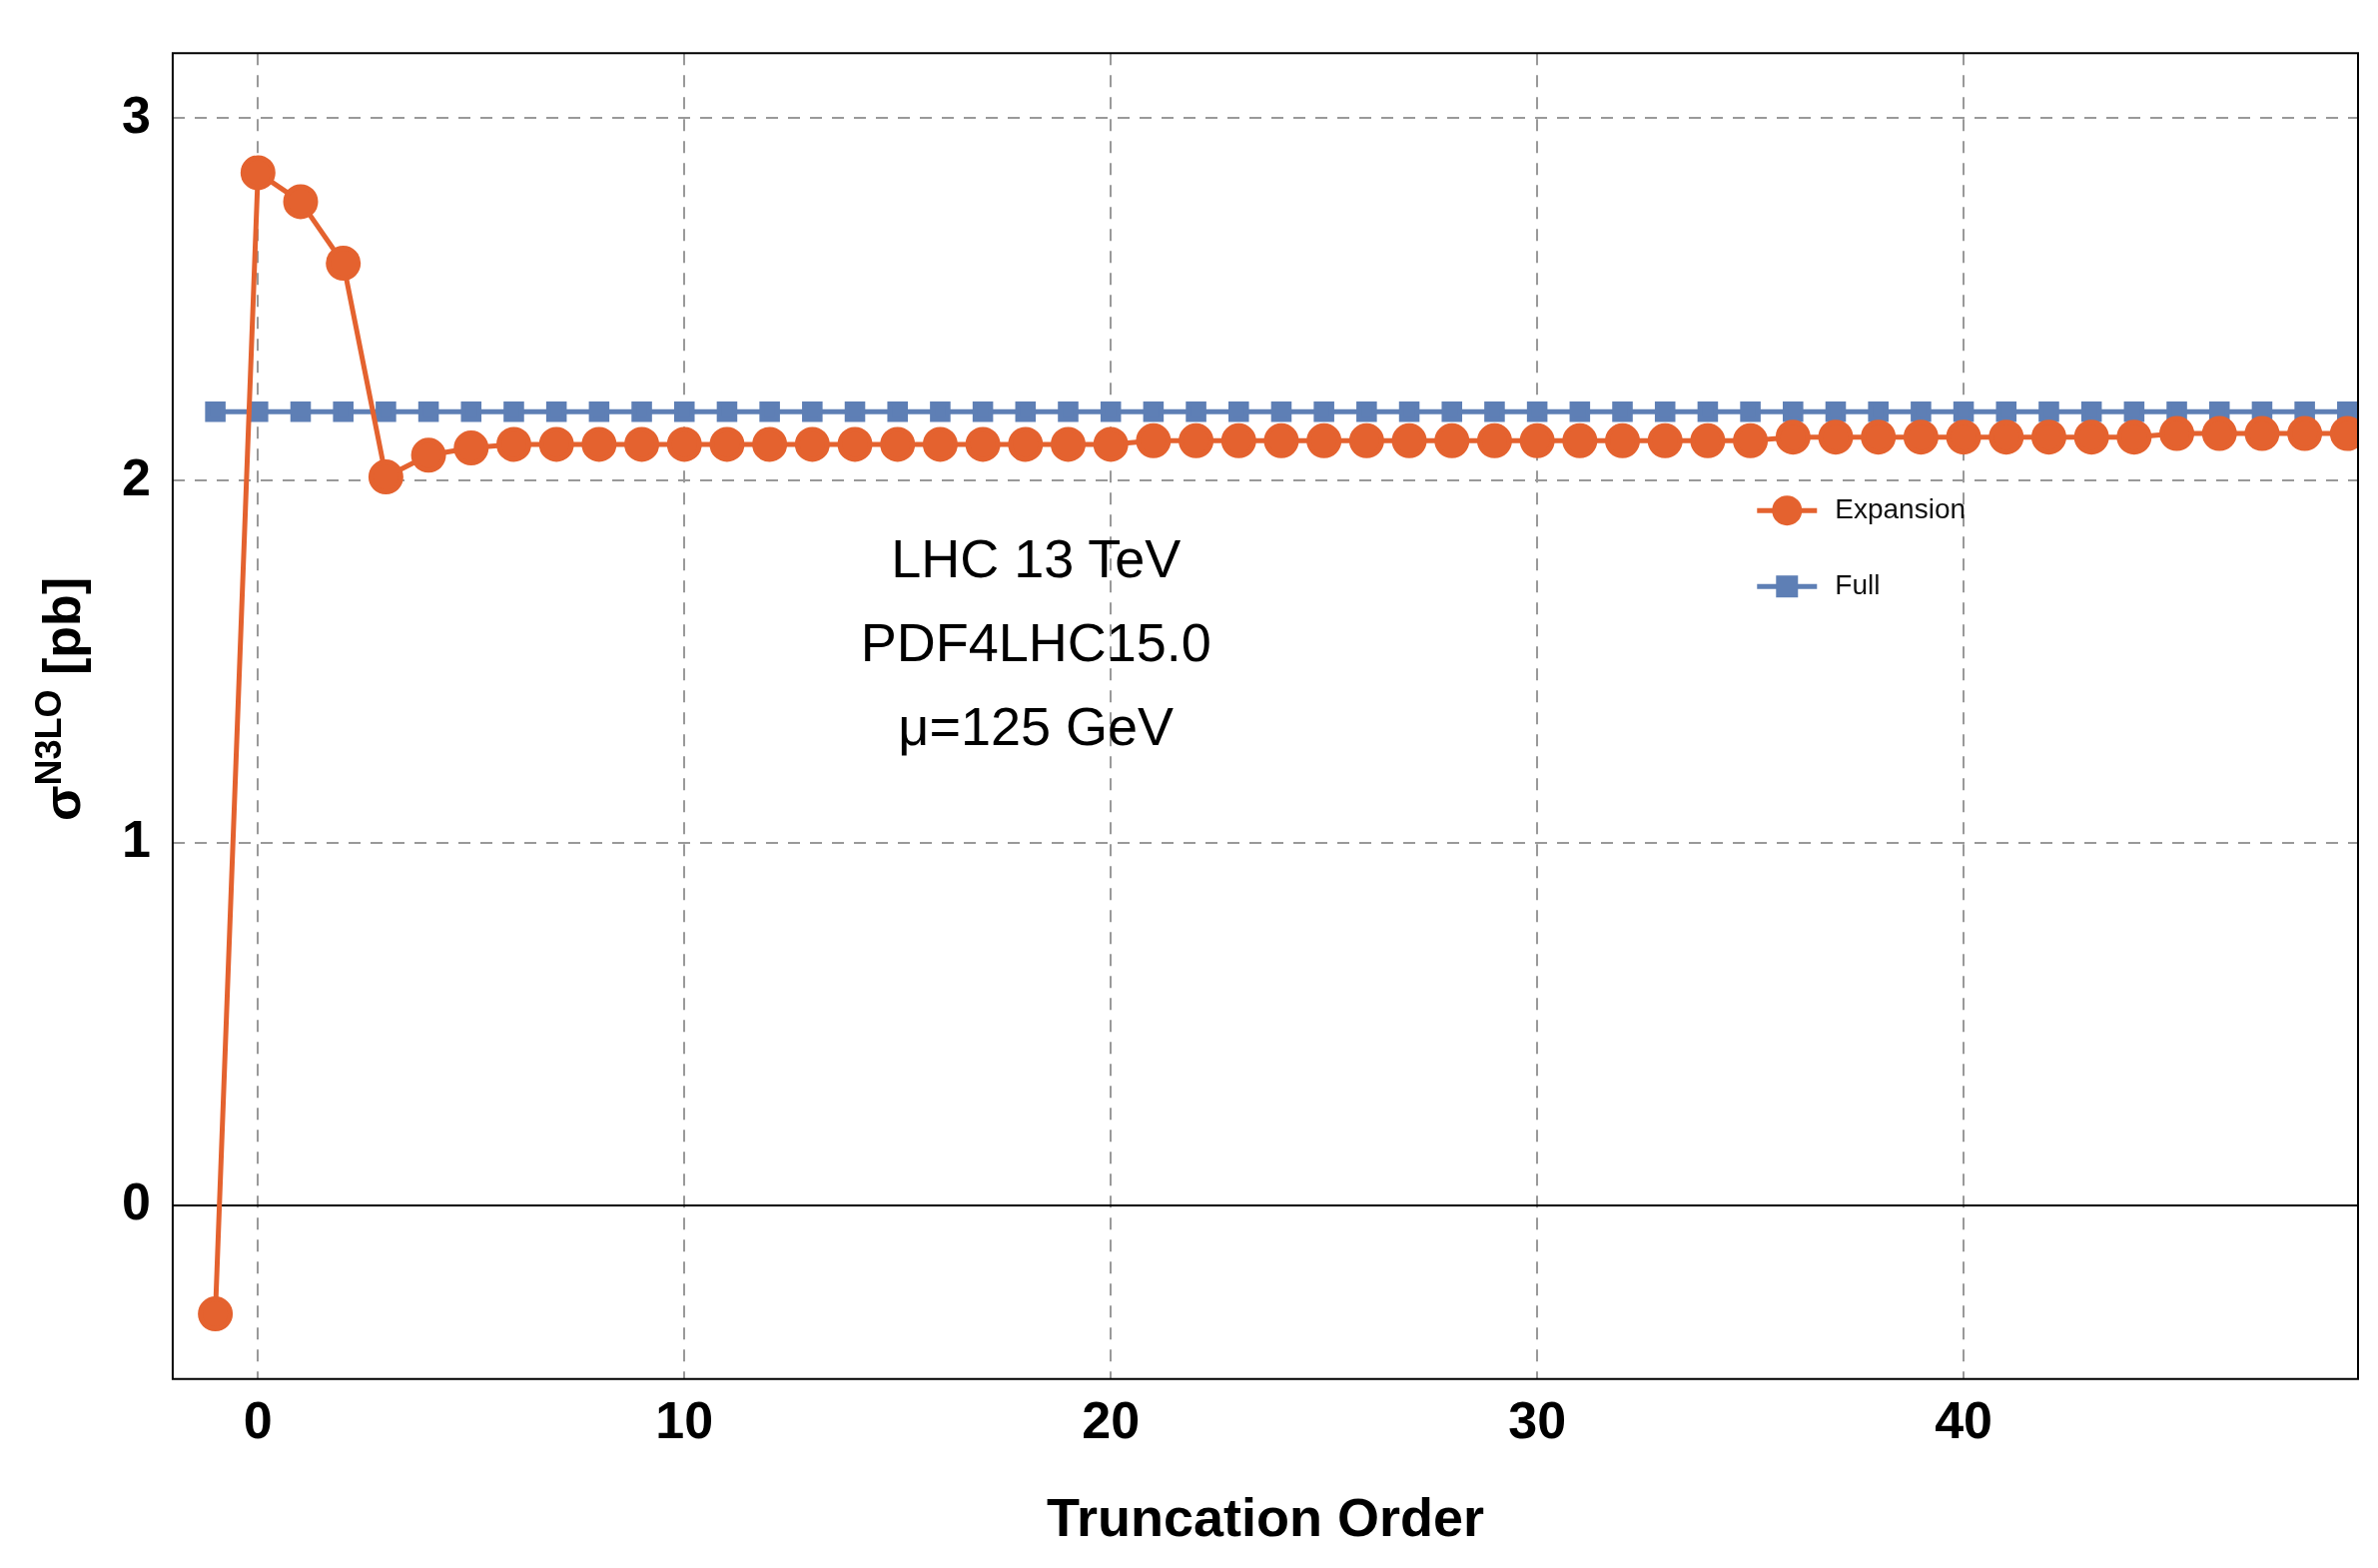  Describe the element at coordinates (1035, 641) in the screenshot. I see `annotation: PDF4LHC15.0` at that location.